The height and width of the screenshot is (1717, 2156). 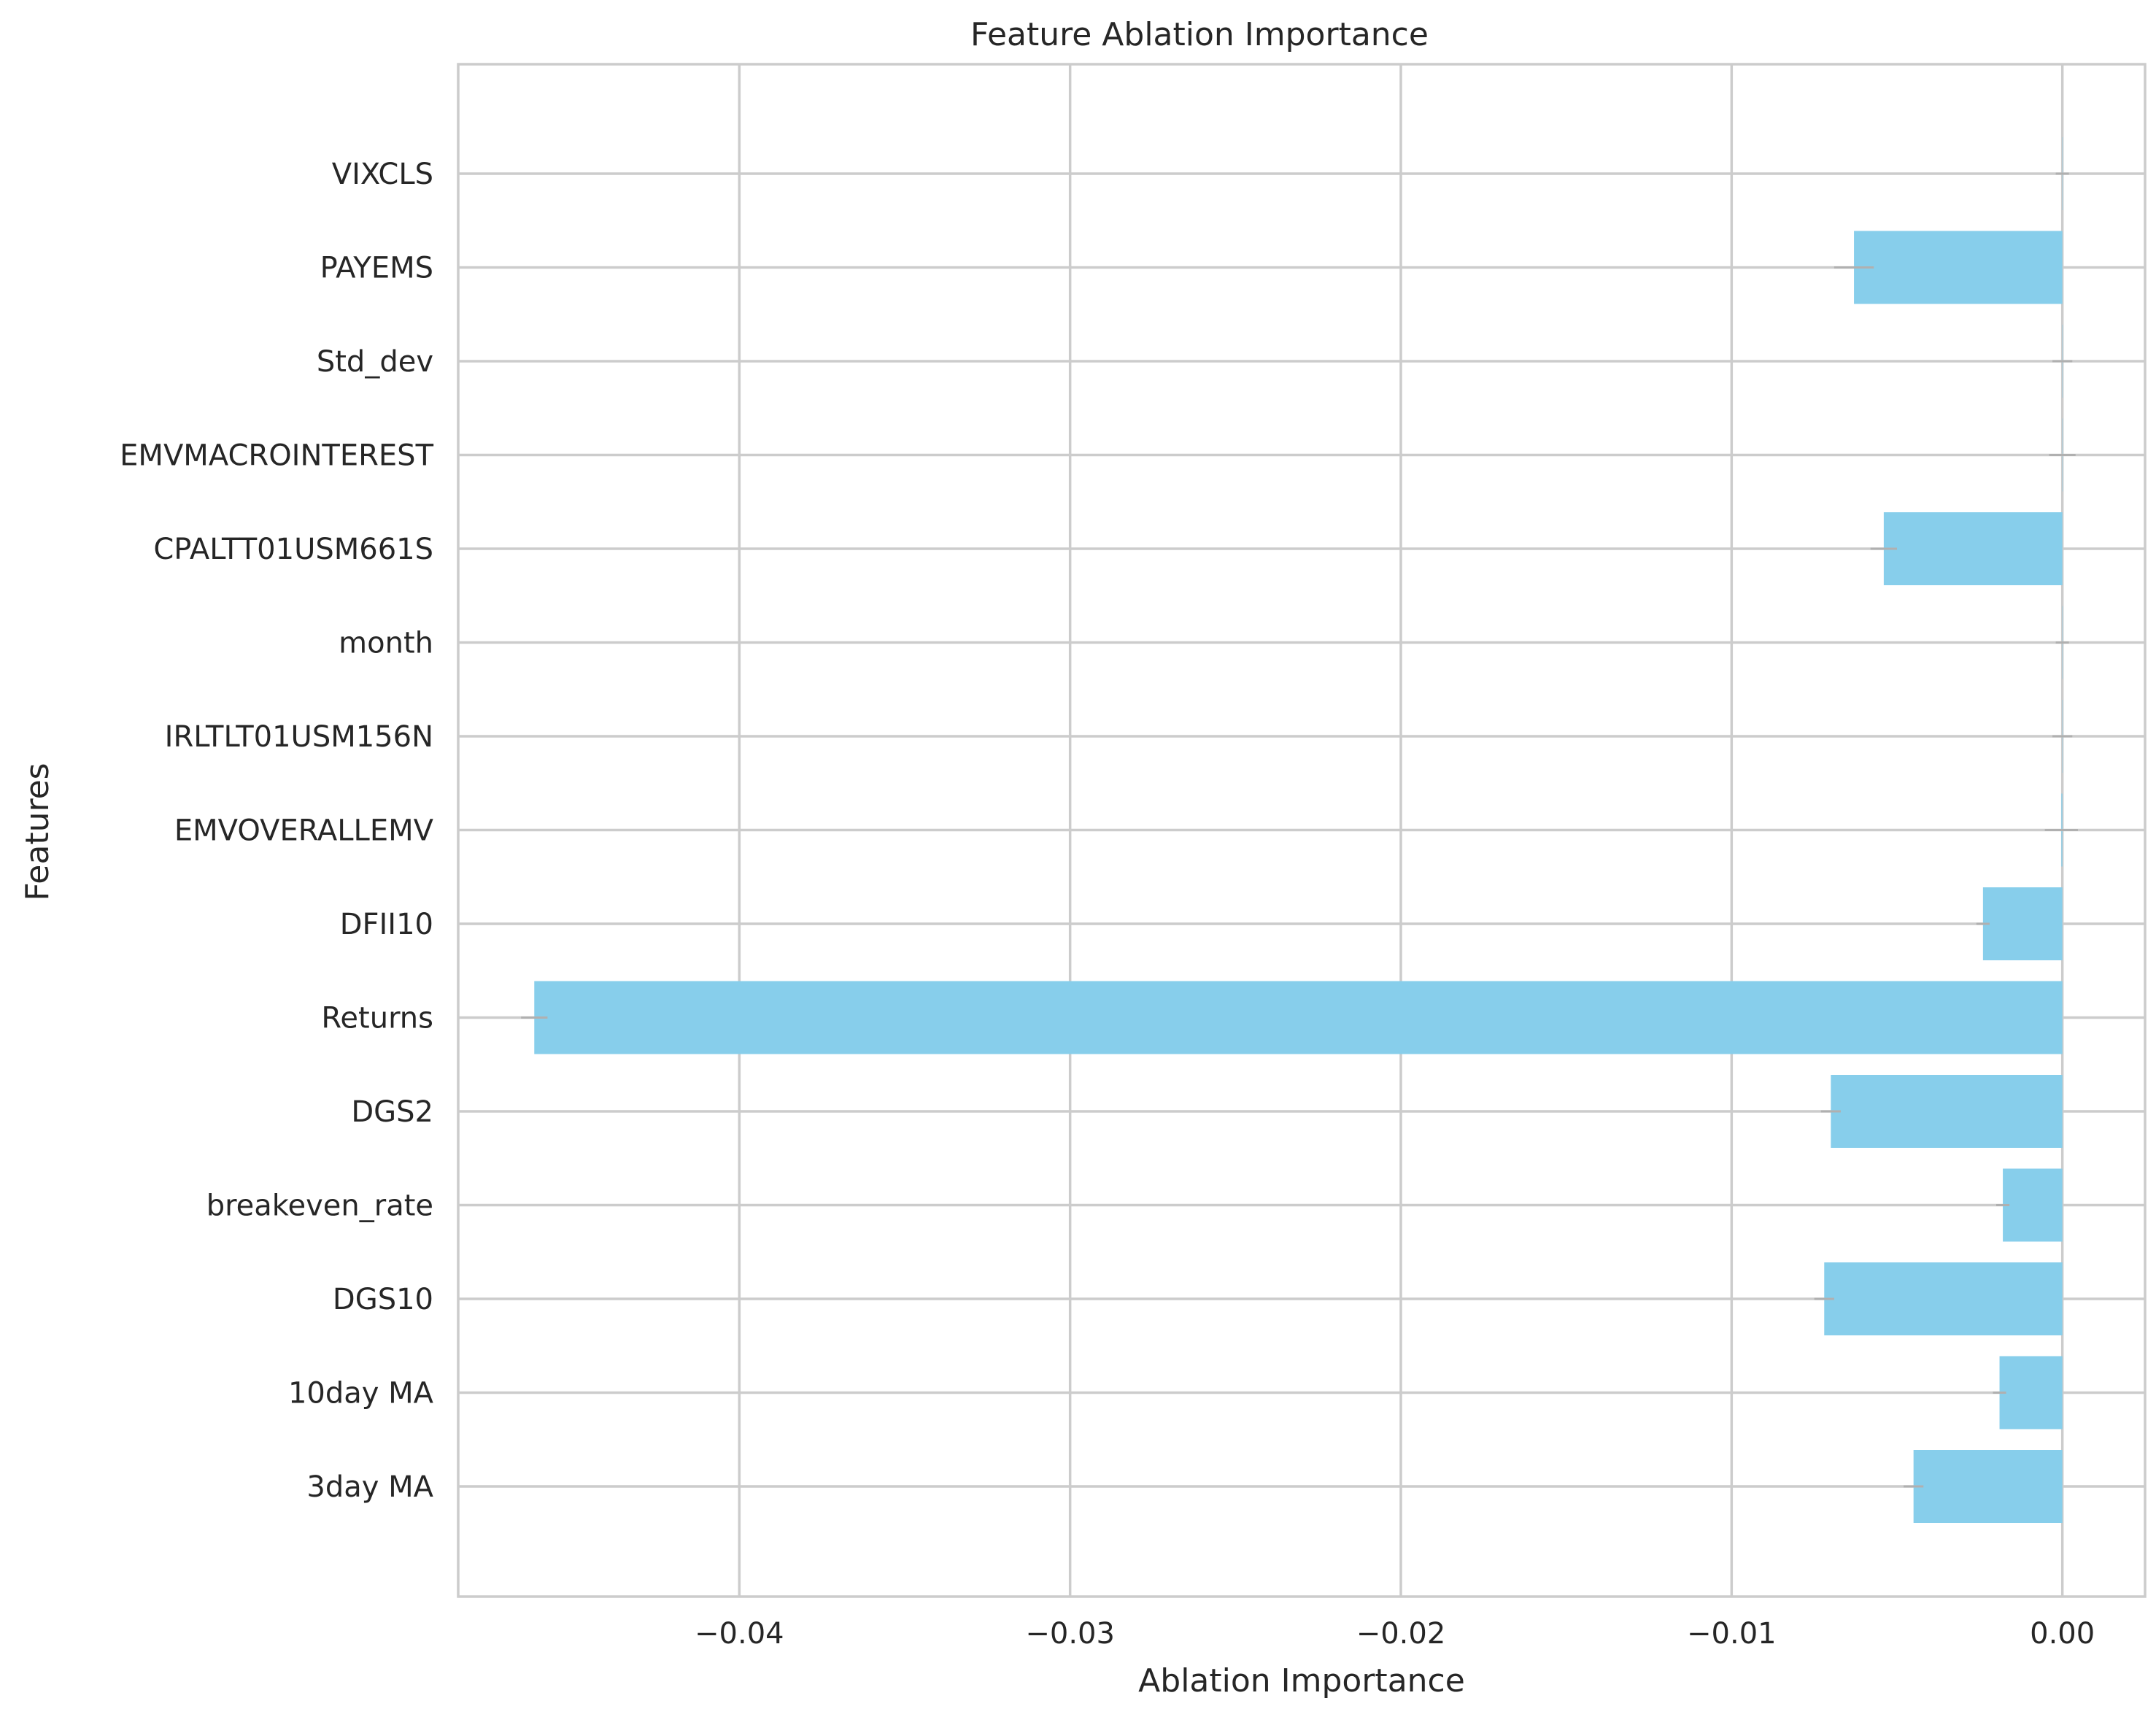 I want to click on y-axis-label: Features, so click(x=37, y=831).